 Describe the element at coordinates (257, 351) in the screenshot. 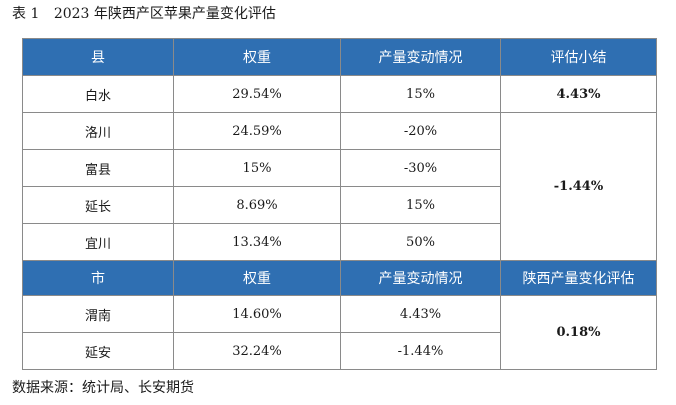

I see `city-weight: 32.24%` at that location.